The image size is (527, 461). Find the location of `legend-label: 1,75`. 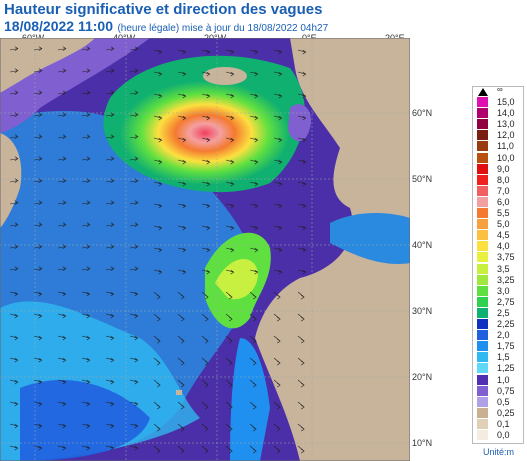

legend-label: 1,75 is located at coordinates (506, 346).